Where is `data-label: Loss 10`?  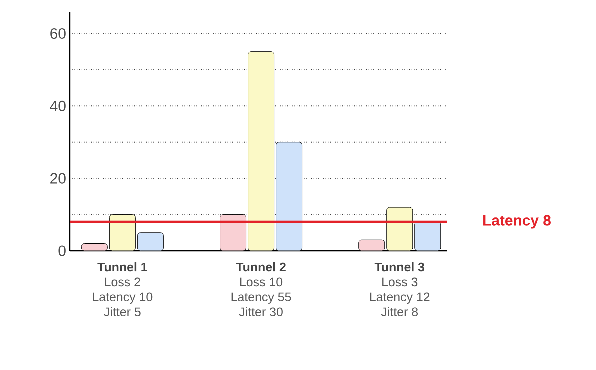 data-label: Loss 10 is located at coordinates (261, 282).